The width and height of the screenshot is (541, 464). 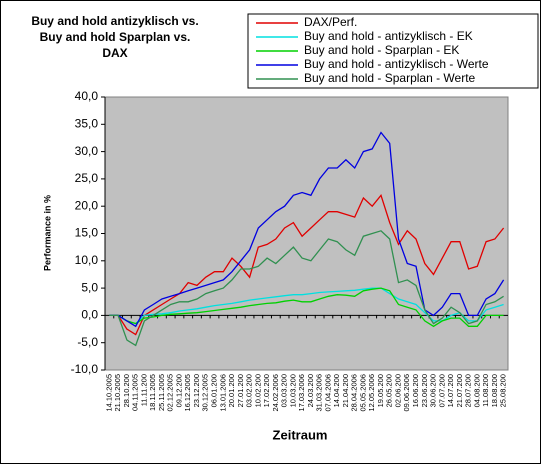 I want to click on x-tick-label: 11.11.200, so click(x=143, y=390).